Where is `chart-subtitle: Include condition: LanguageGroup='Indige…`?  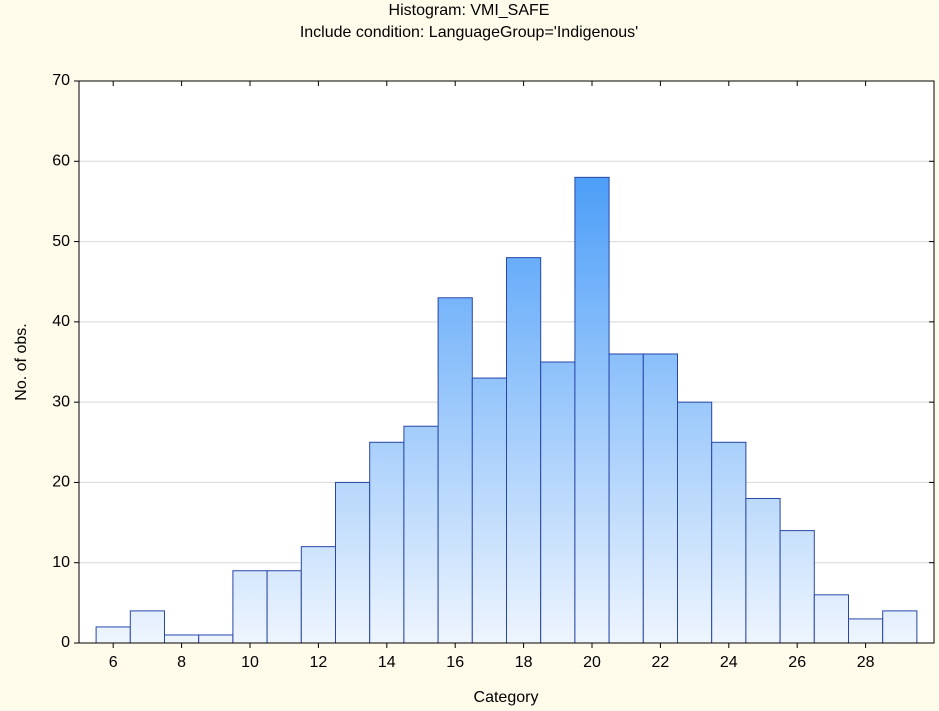 chart-subtitle: Include condition: LanguageGroup='Indige… is located at coordinates (469, 32).